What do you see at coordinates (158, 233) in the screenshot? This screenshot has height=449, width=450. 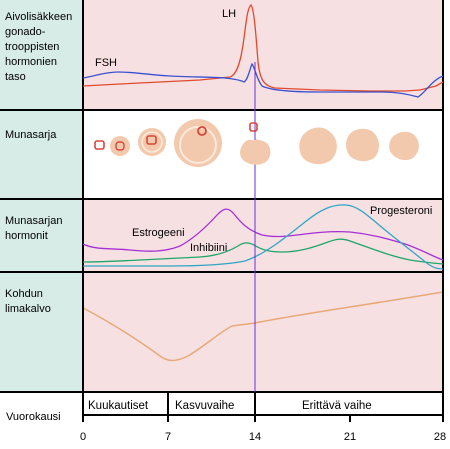 I see `estrogen-label: Estrogeeni` at bounding box center [158, 233].